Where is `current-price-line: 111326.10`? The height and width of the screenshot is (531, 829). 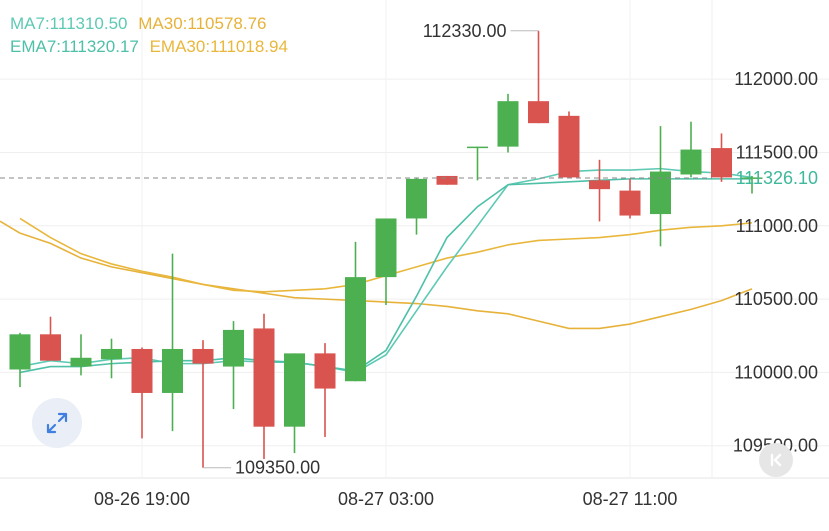
current-price-line: 111326.10 is located at coordinates (409, 178).